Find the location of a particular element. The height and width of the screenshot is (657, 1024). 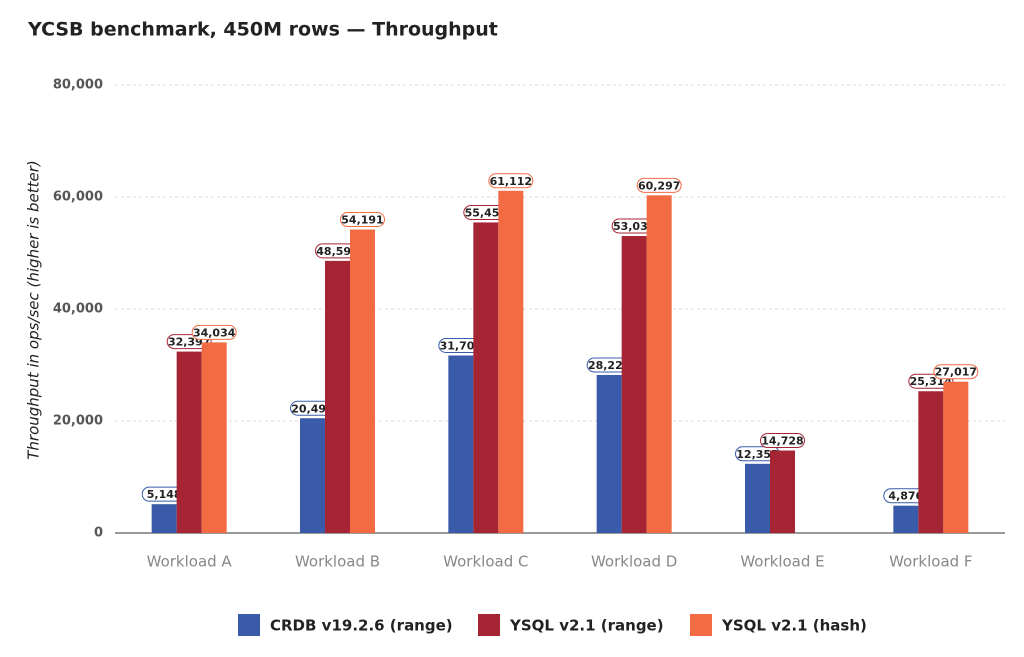

value-label: 28,222 is located at coordinates (609, 365).